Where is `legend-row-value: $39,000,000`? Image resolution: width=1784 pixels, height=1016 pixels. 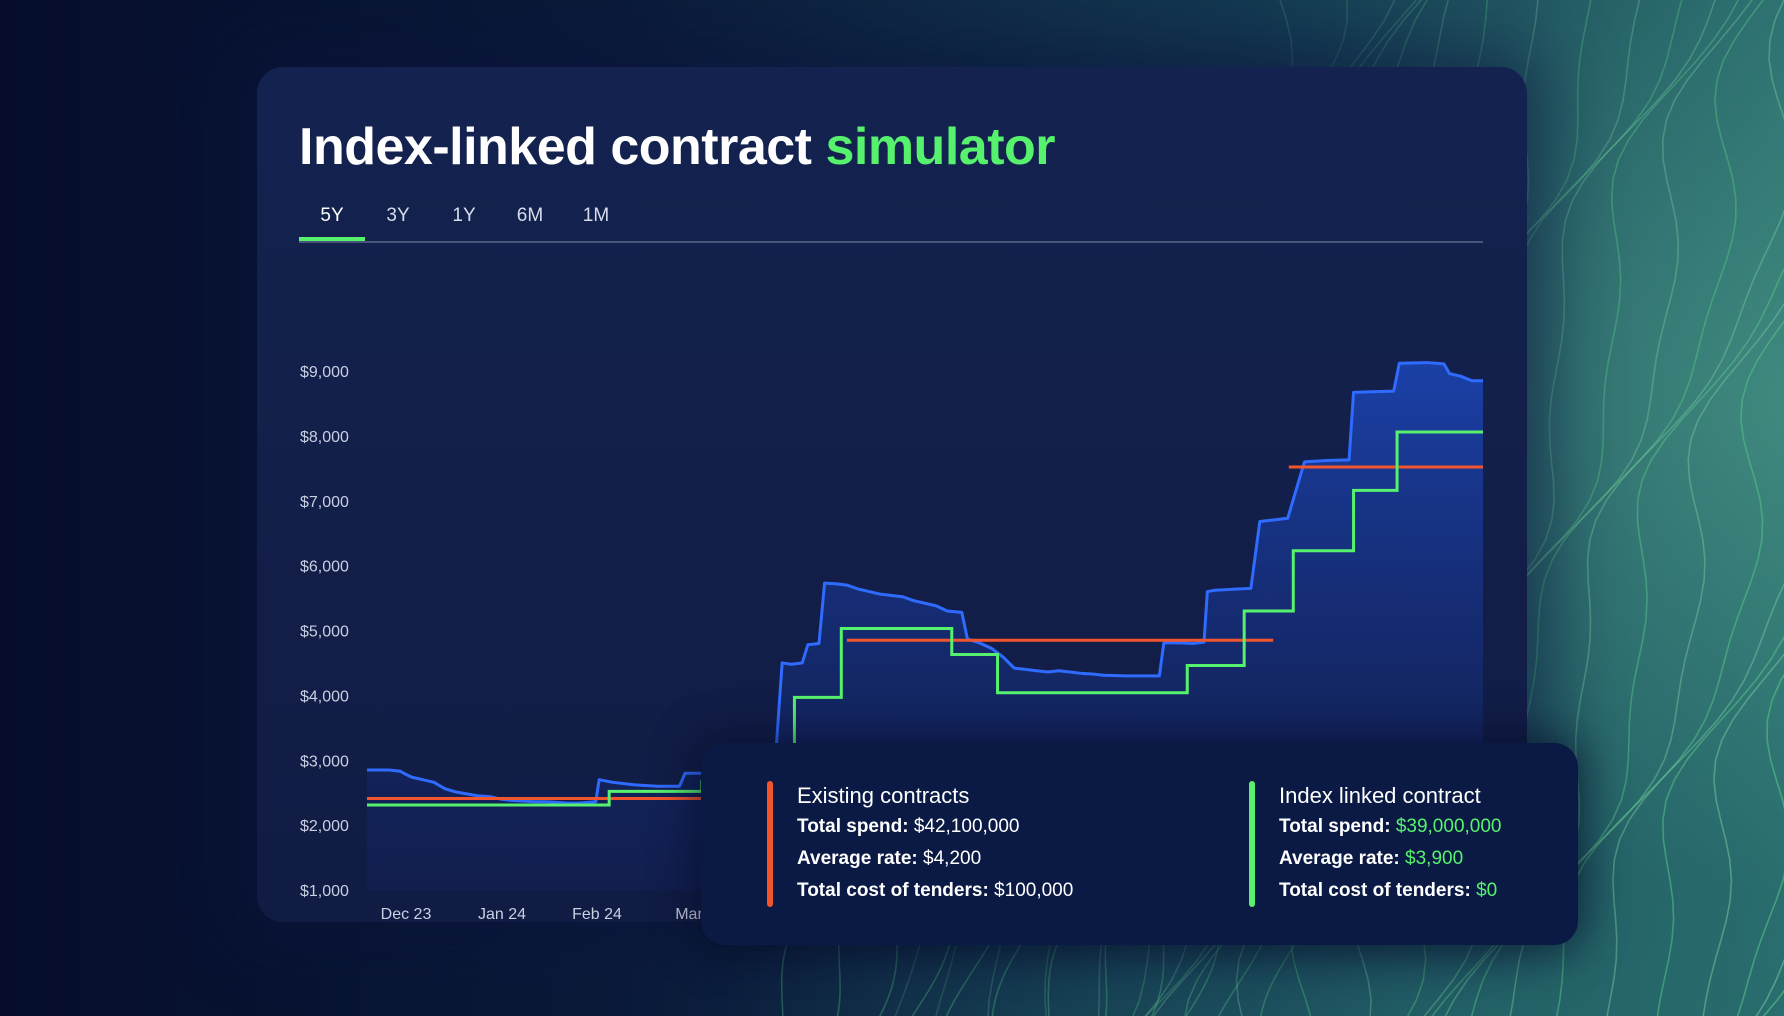 legend-row-value: $39,000,000 is located at coordinates (1448, 826).